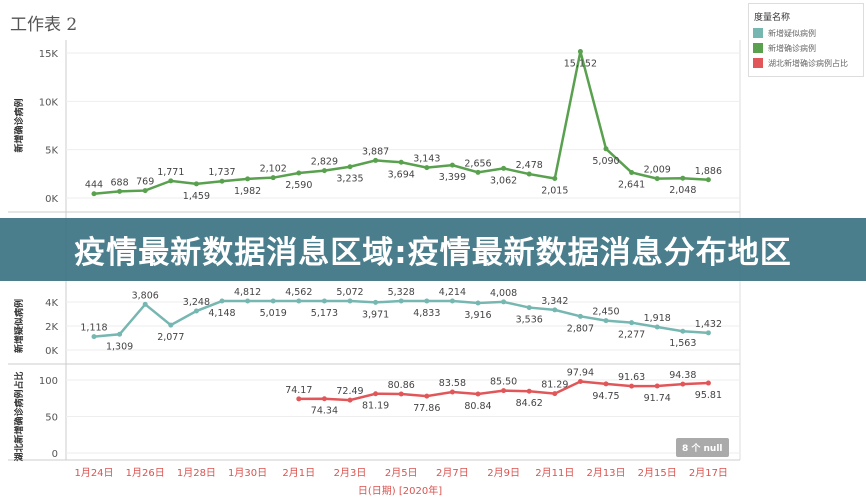  I want to click on x-tick-label: 2月1日, so click(298, 473).